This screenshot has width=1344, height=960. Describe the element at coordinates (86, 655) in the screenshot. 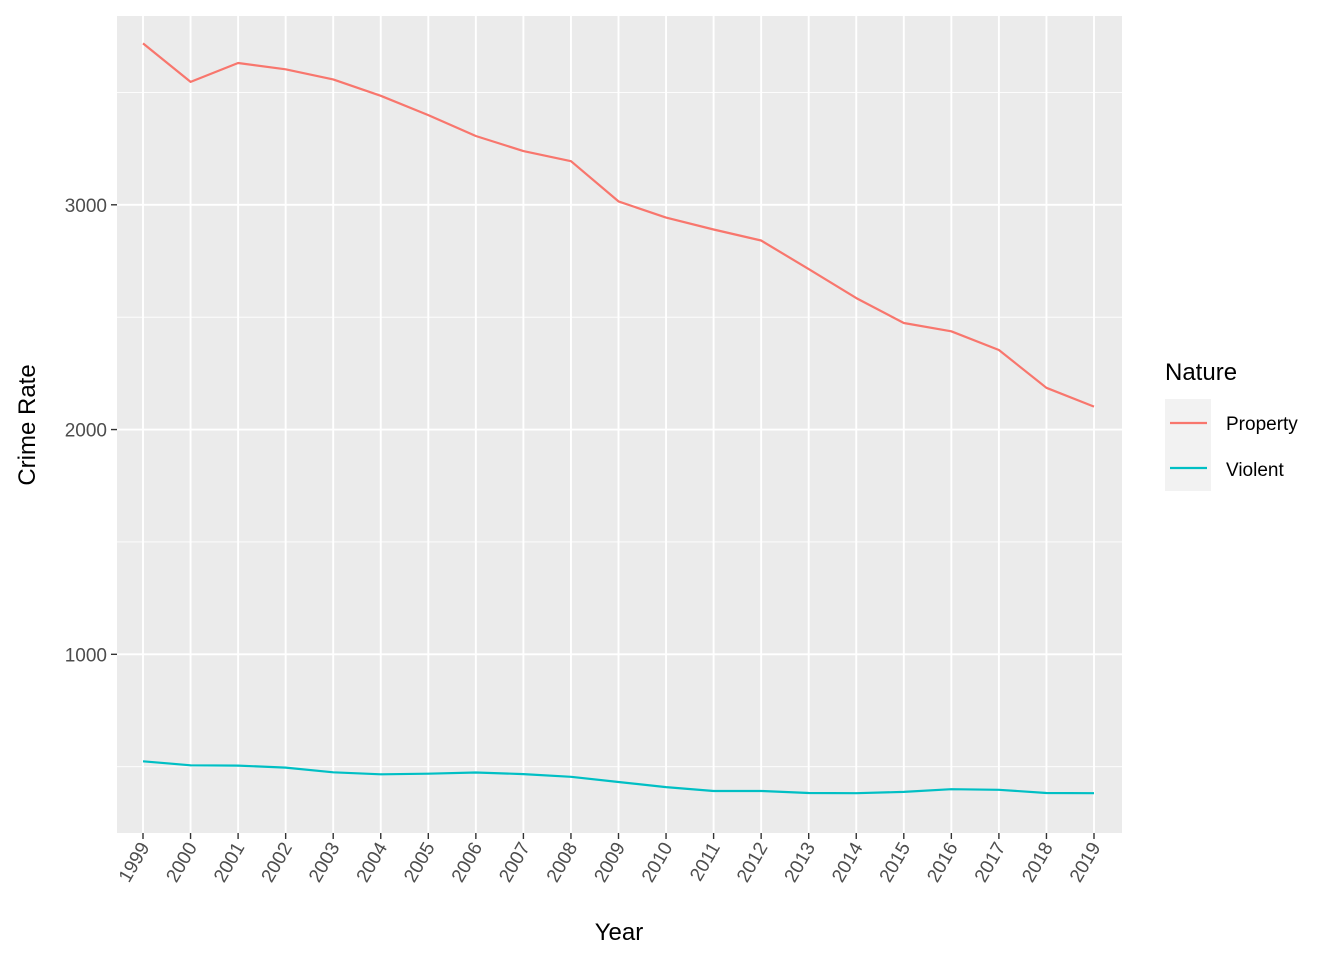

I see `y-tick-label: 1000` at that location.